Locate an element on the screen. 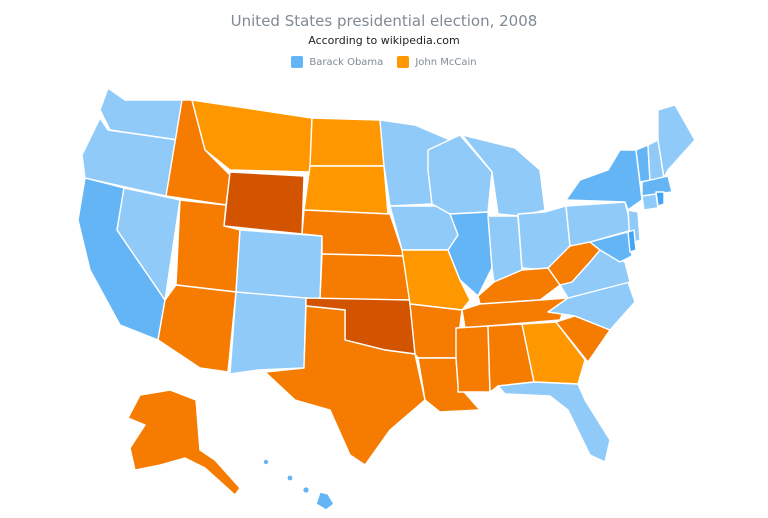 The image size is (768, 518). legend-item-mccain: John McCain is located at coordinates (437, 62).